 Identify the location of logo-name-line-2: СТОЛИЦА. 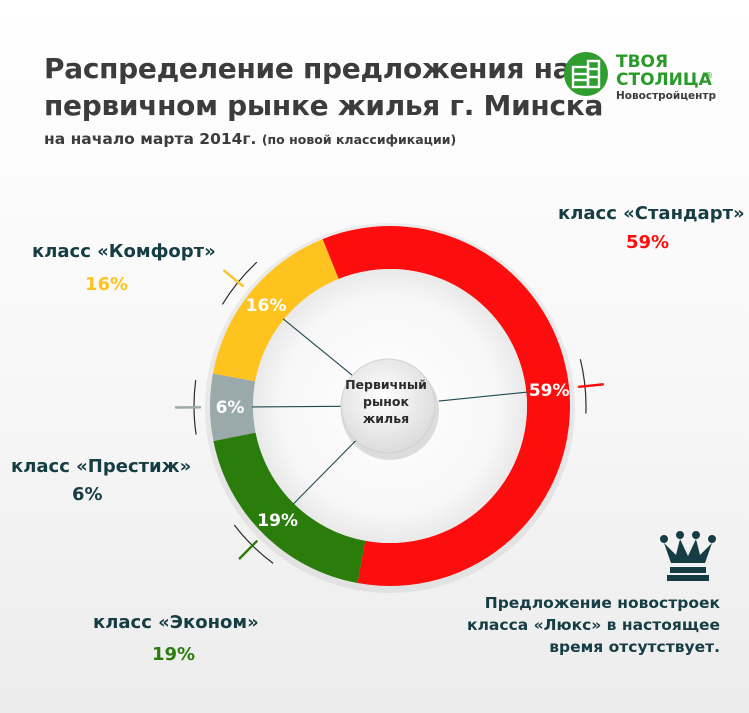
(664, 80).